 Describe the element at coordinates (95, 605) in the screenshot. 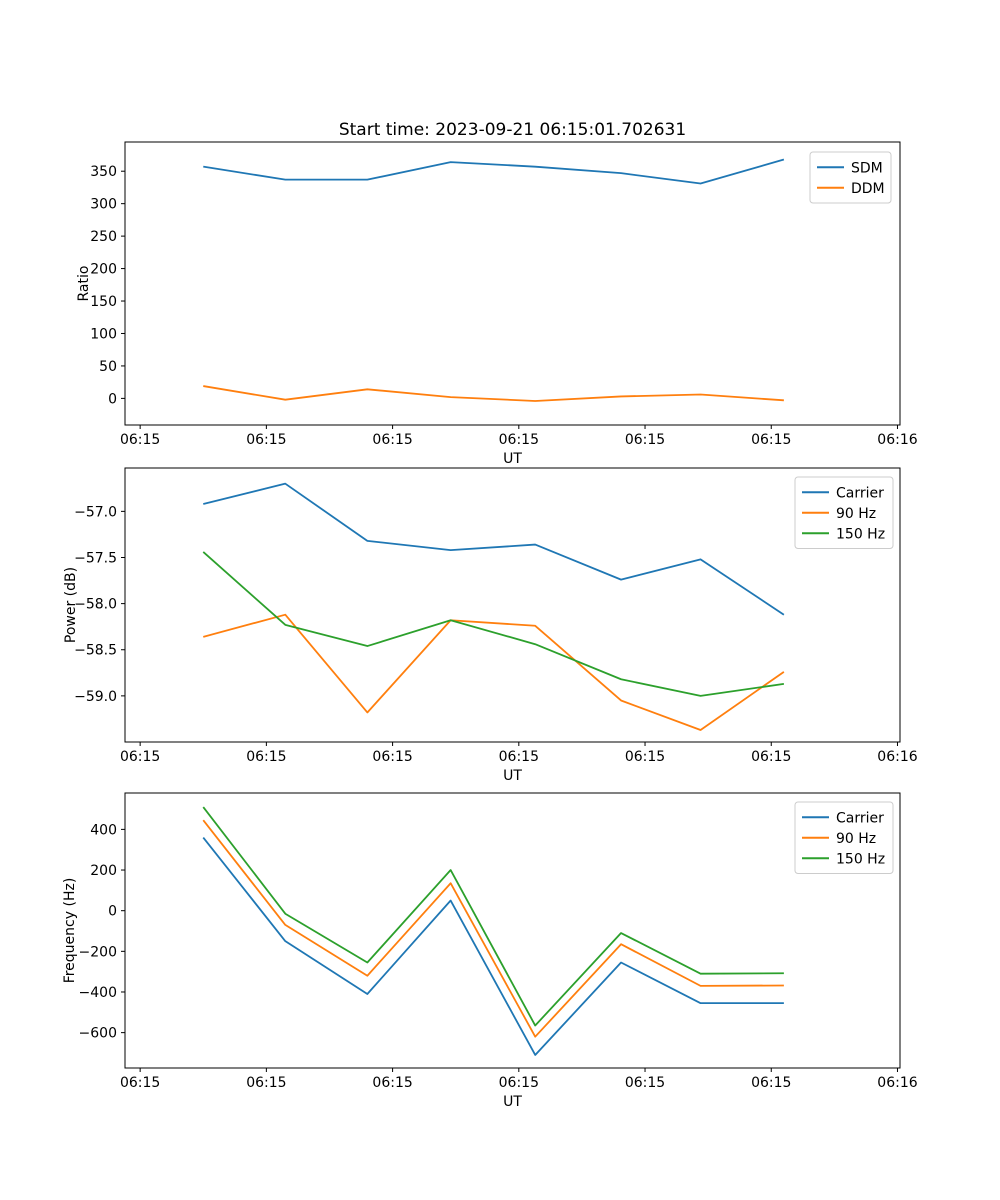

I see `y-tick-label: −58.0` at that location.